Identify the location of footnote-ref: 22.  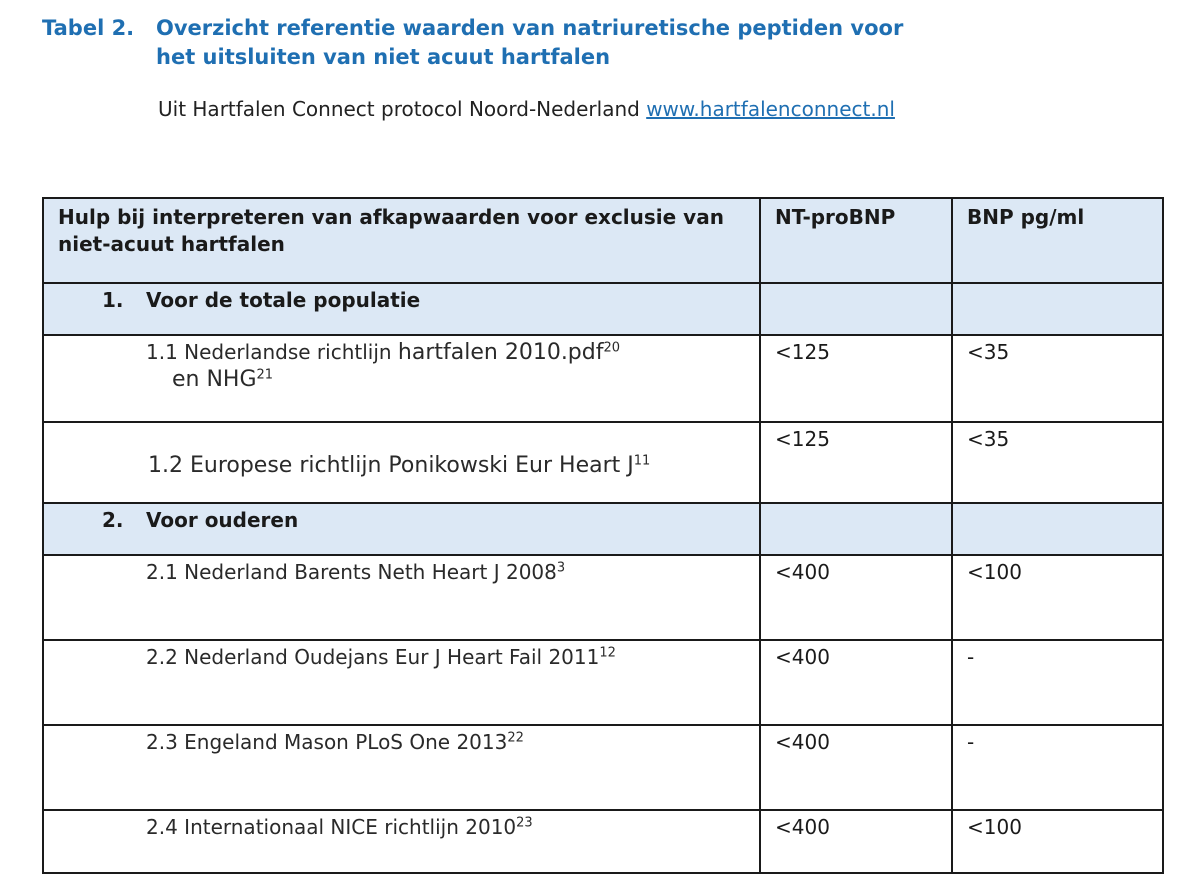
(515, 738).